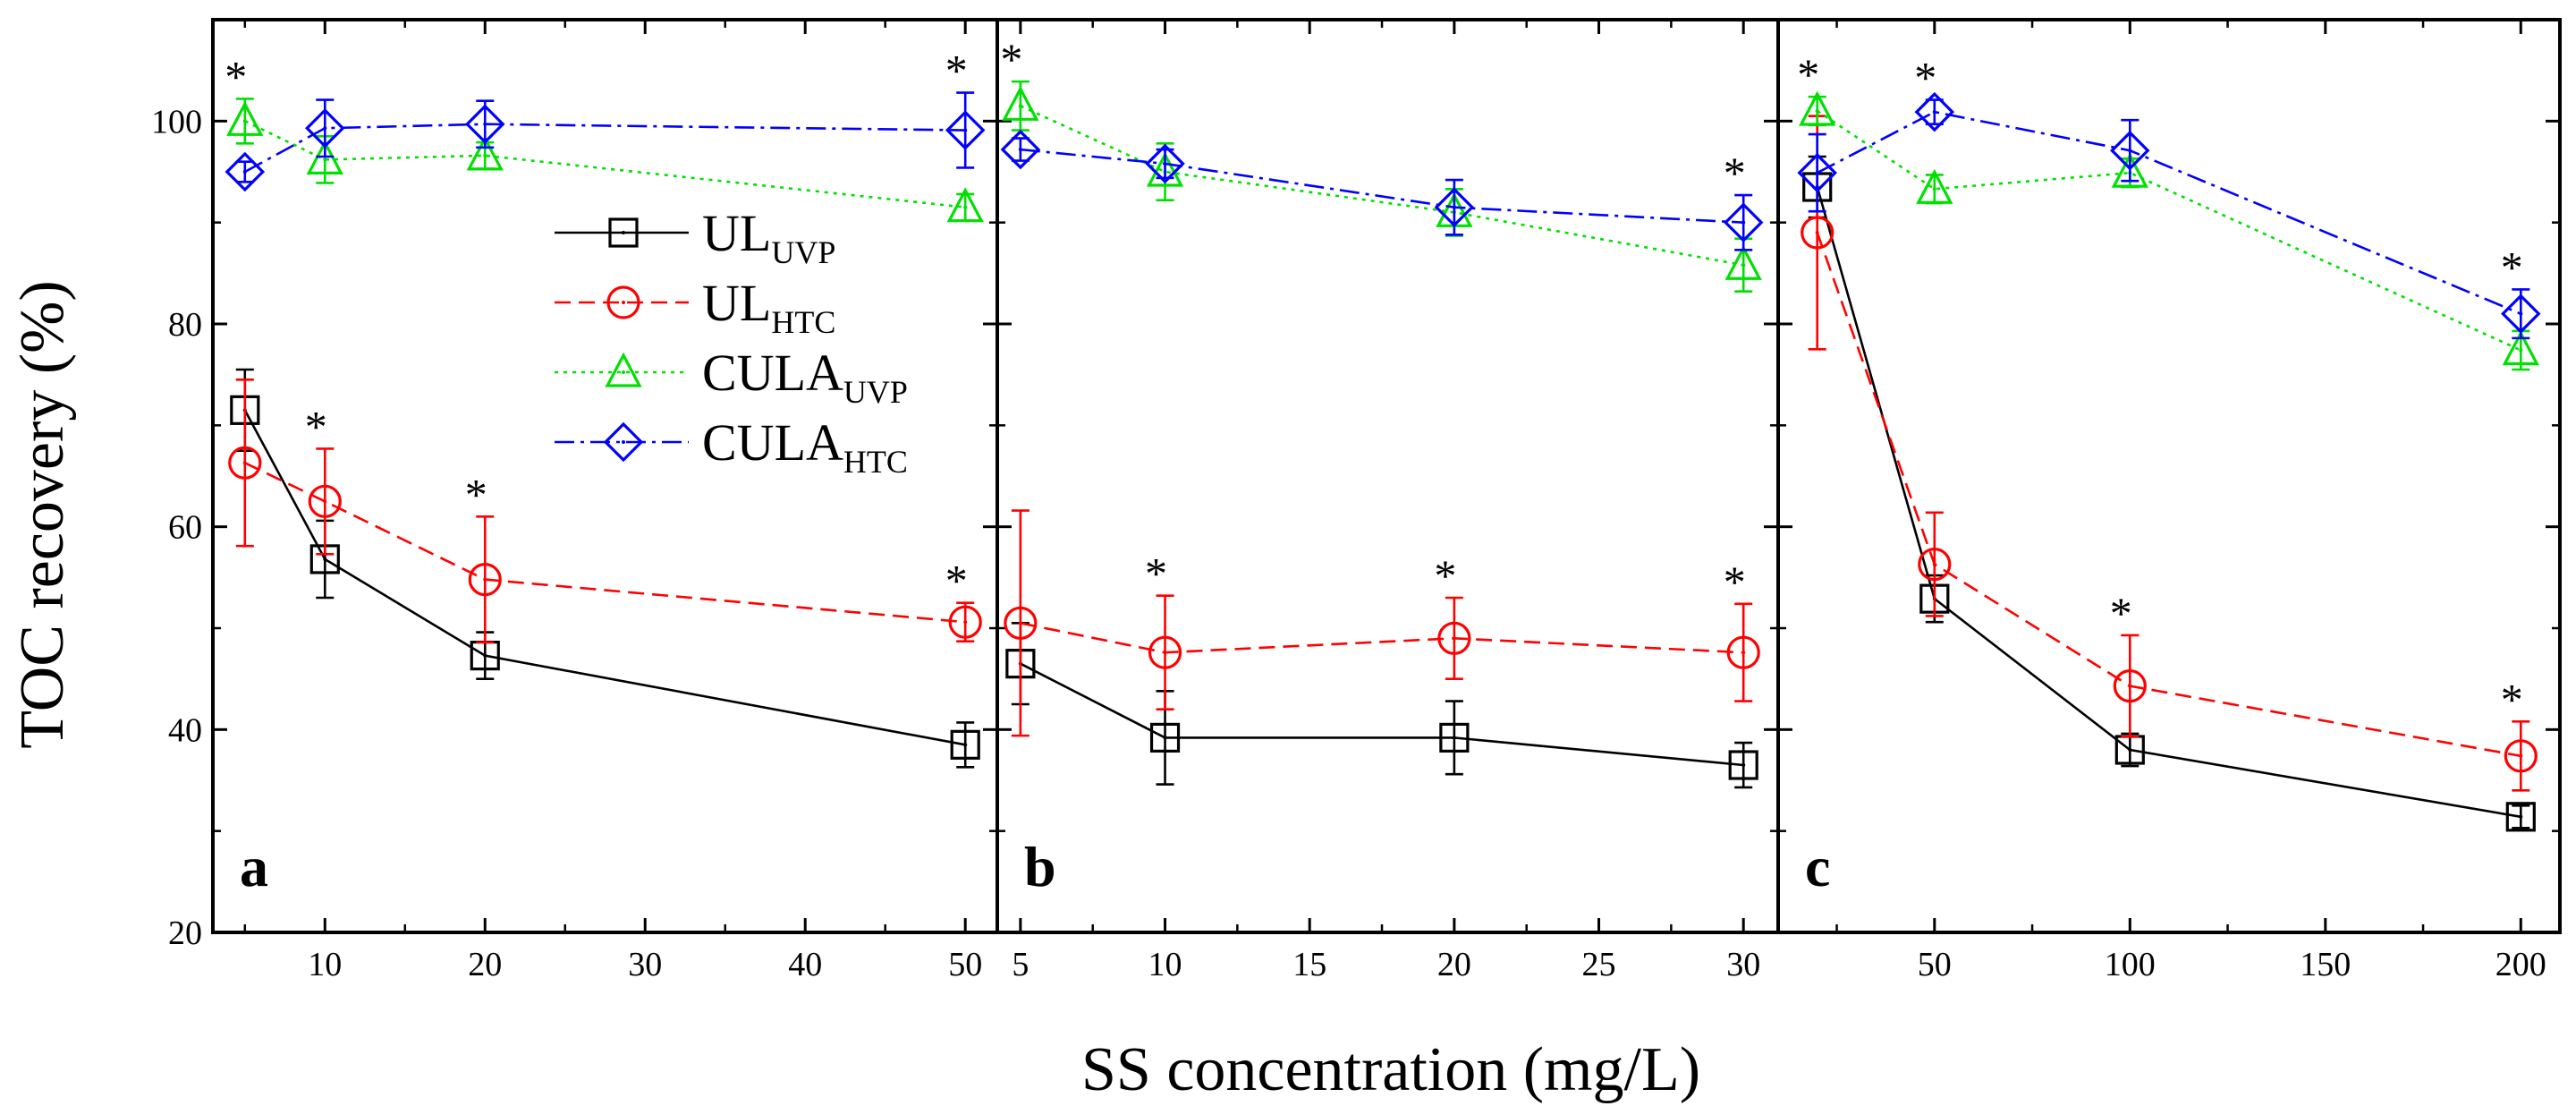  What do you see at coordinates (2521, 964) in the screenshot?
I see `x-tick-label: 200` at bounding box center [2521, 964].